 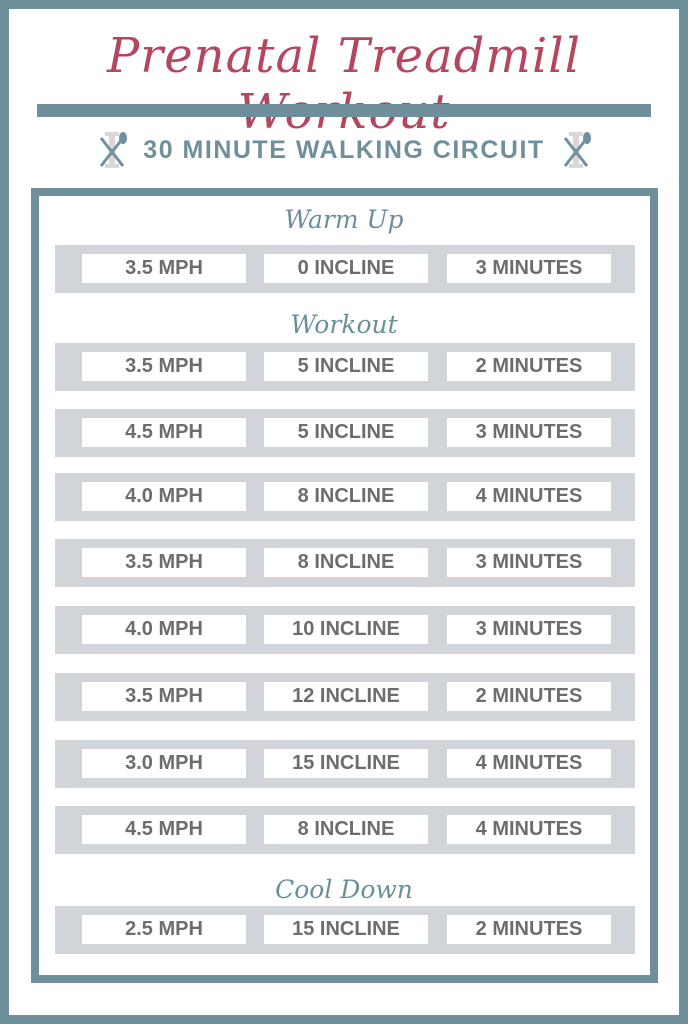 I want to click on section-heading: Workout, so click(x=344, y=324).